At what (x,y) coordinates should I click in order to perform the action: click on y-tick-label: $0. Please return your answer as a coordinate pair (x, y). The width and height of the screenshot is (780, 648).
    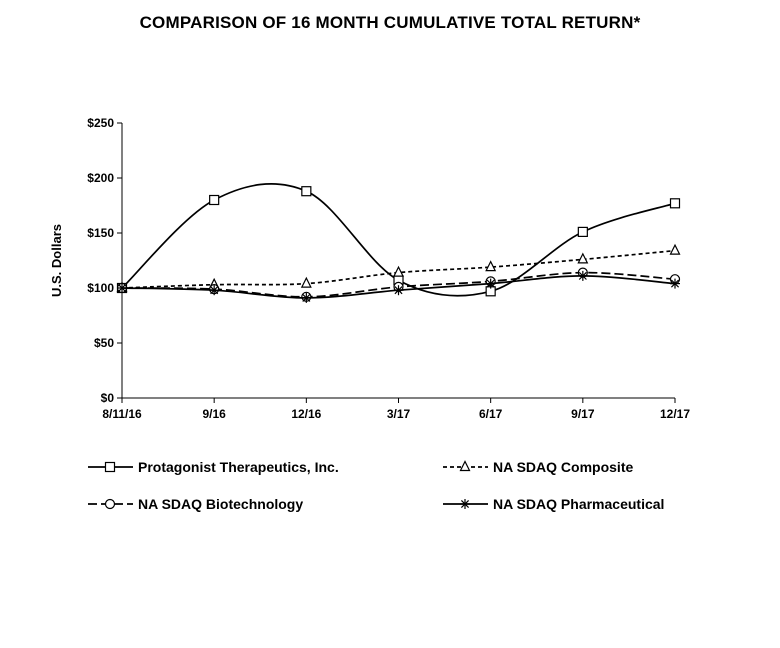
    Looking at the image, I should click on (108, 398).